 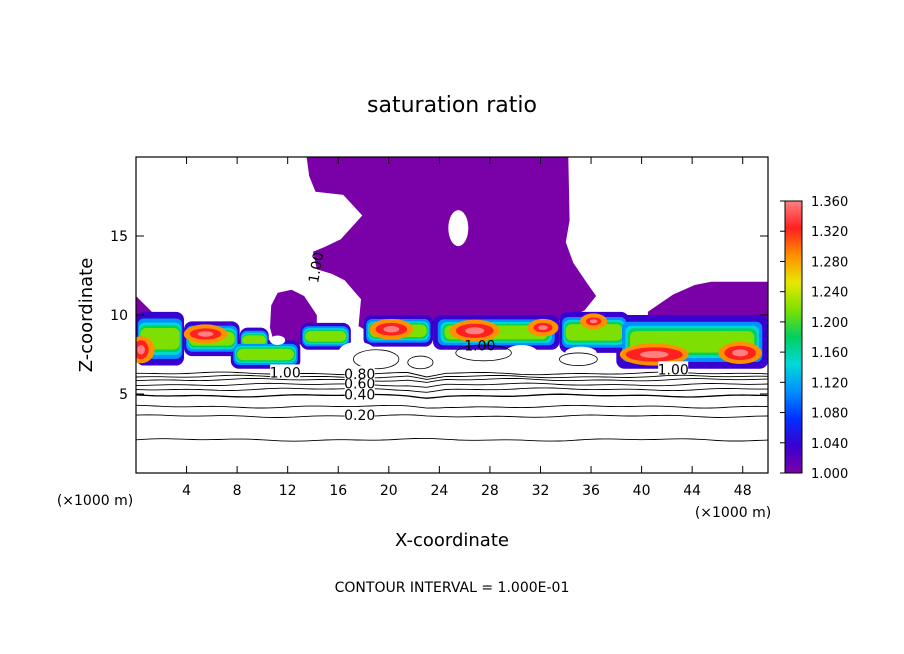 What do you see at coordinates (642, 491) in the screenshot?
I see `x-tick-label: 40` at bounding box center [642, 491].